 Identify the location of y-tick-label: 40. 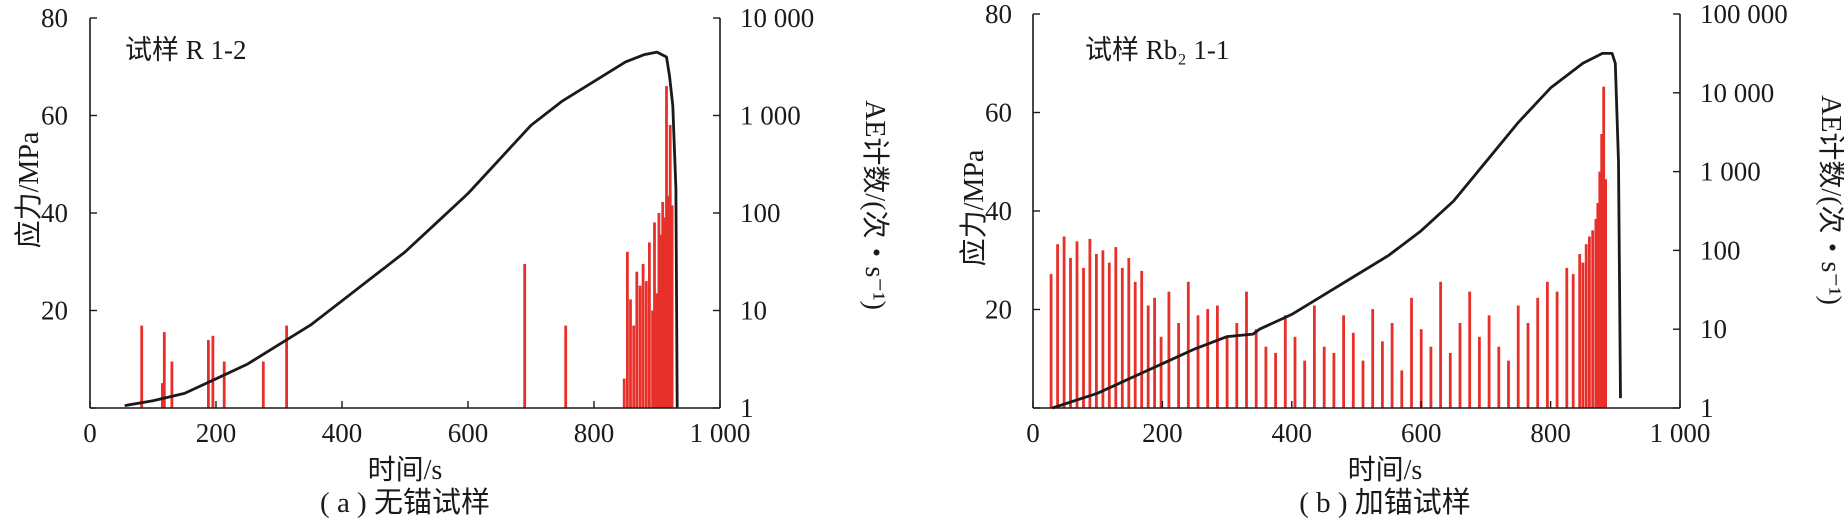
(54, 213).